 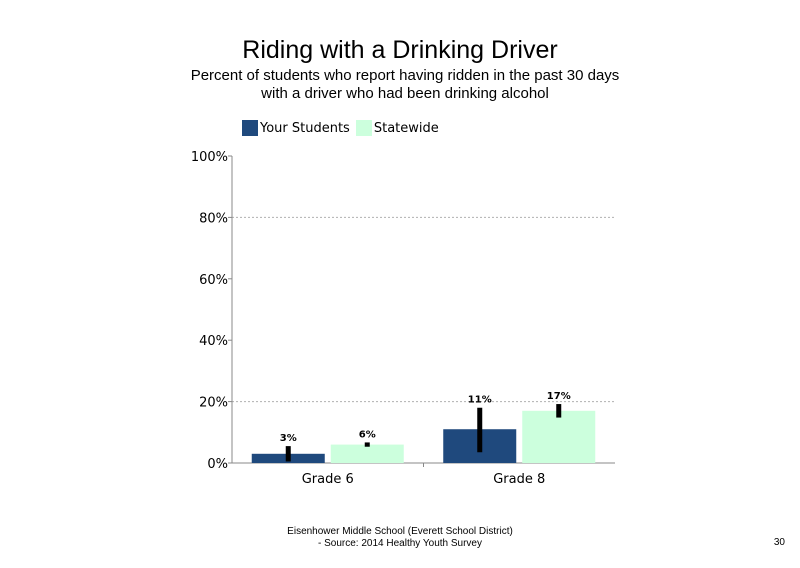 I want to click on legend-item-statewide: Statewide, so click(x=397, y=128).